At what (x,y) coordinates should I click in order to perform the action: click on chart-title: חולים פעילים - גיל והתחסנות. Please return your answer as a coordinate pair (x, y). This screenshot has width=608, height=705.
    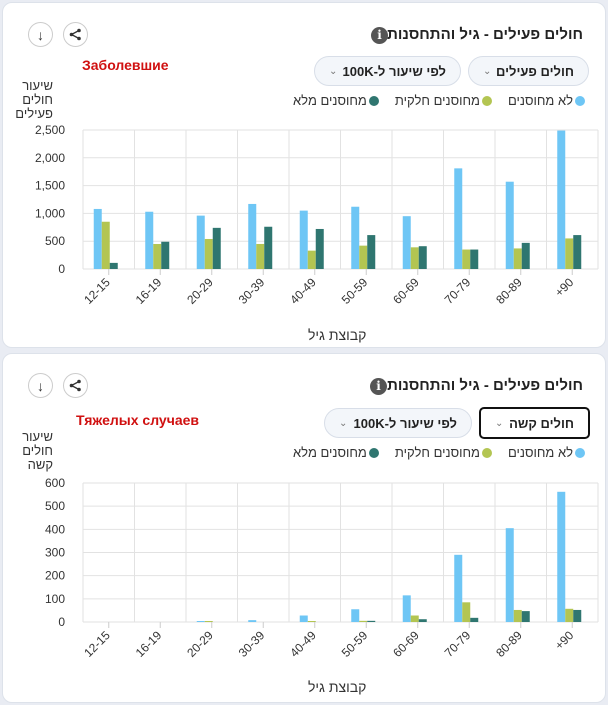
    Looking at the image, I should click on (485, 385).